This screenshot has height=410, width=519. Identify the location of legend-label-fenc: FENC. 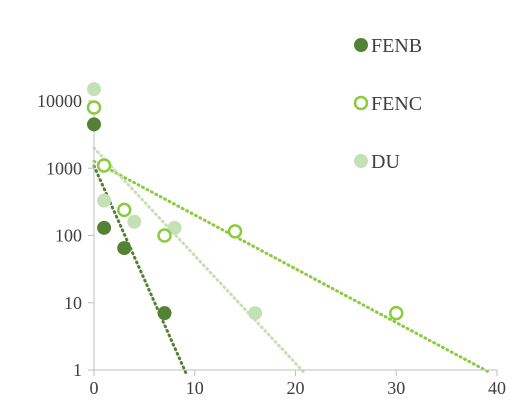
(396, 104).